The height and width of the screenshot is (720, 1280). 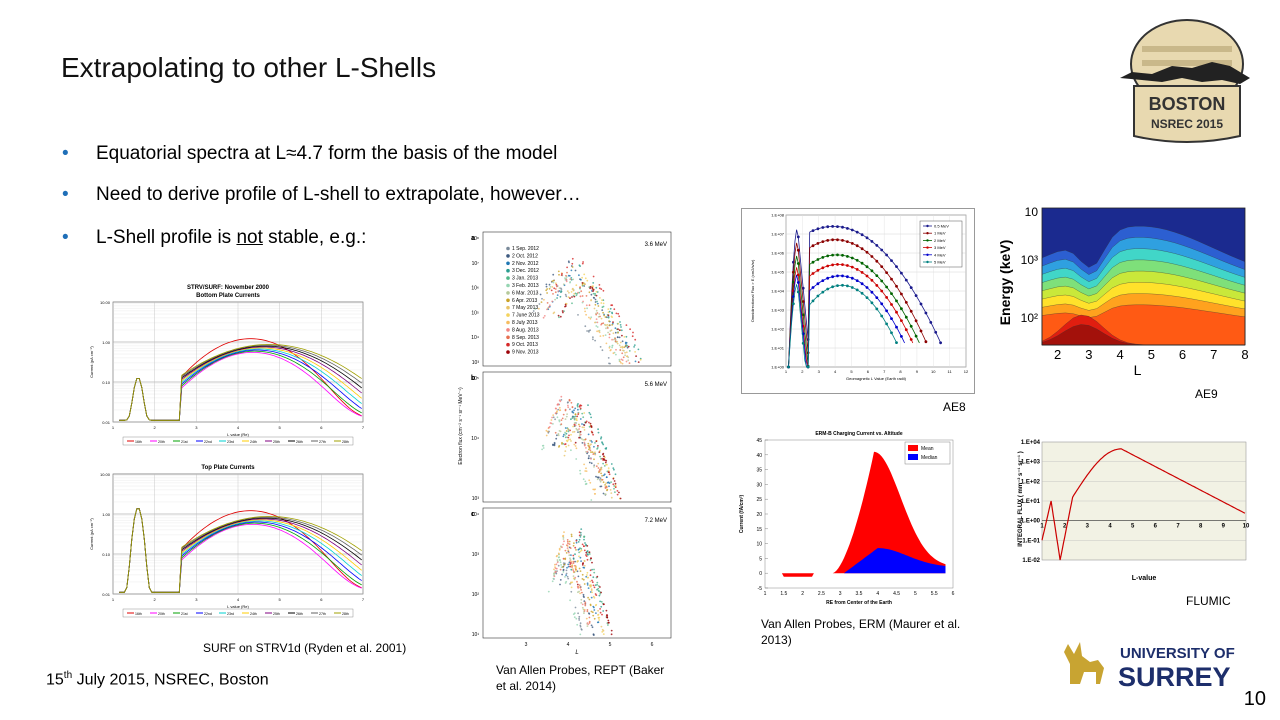 I want to click on legend-swatch, so click(x=508, y=285).